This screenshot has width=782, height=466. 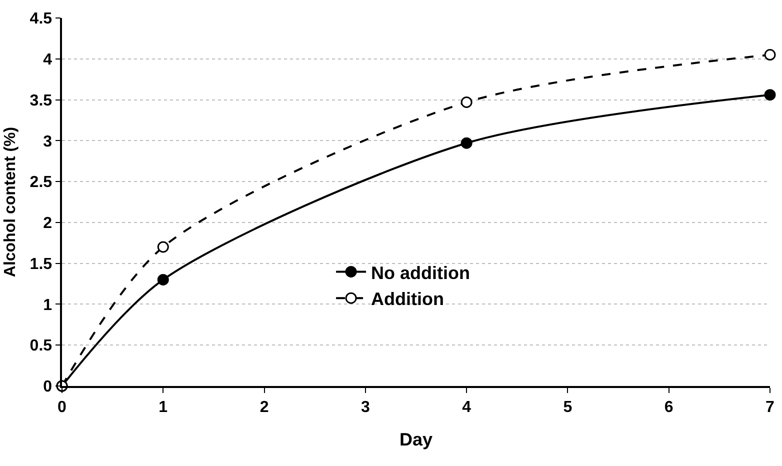 I want to click on x-tick-label: 3, so click(x=365, y=407).